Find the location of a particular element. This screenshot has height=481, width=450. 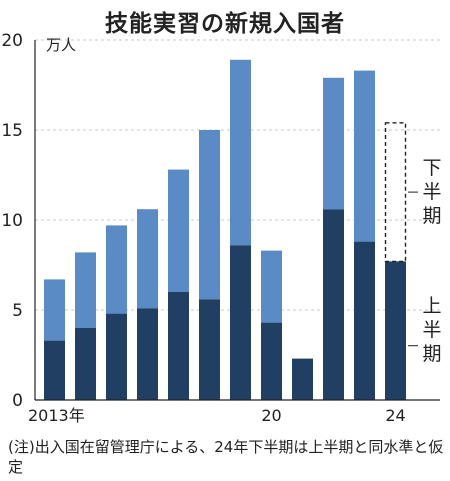

footnote: (注)出入国在留管理庁による、24年下半期は上半期と同水準と仮定 is located at coordinates (226, 457).